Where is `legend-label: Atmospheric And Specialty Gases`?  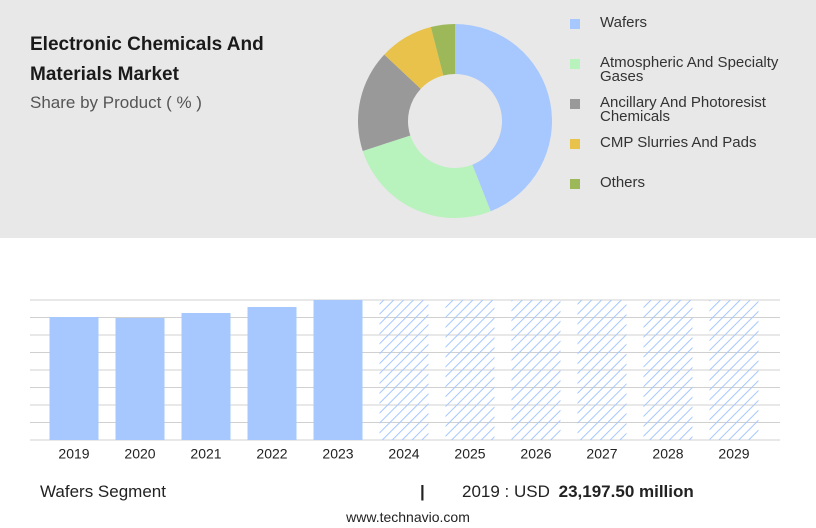 legend-label: Atmospheric And Specialty Gases is located at coordinates (689, 69).